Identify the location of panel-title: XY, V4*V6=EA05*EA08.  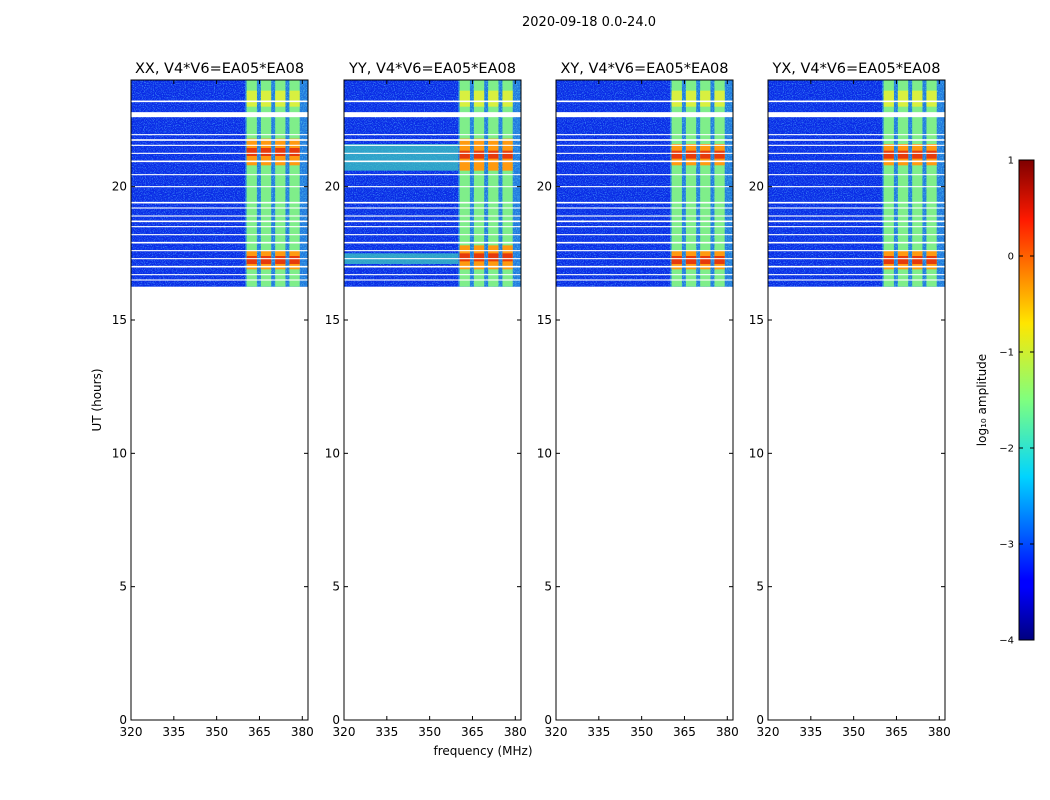
(644, 69).